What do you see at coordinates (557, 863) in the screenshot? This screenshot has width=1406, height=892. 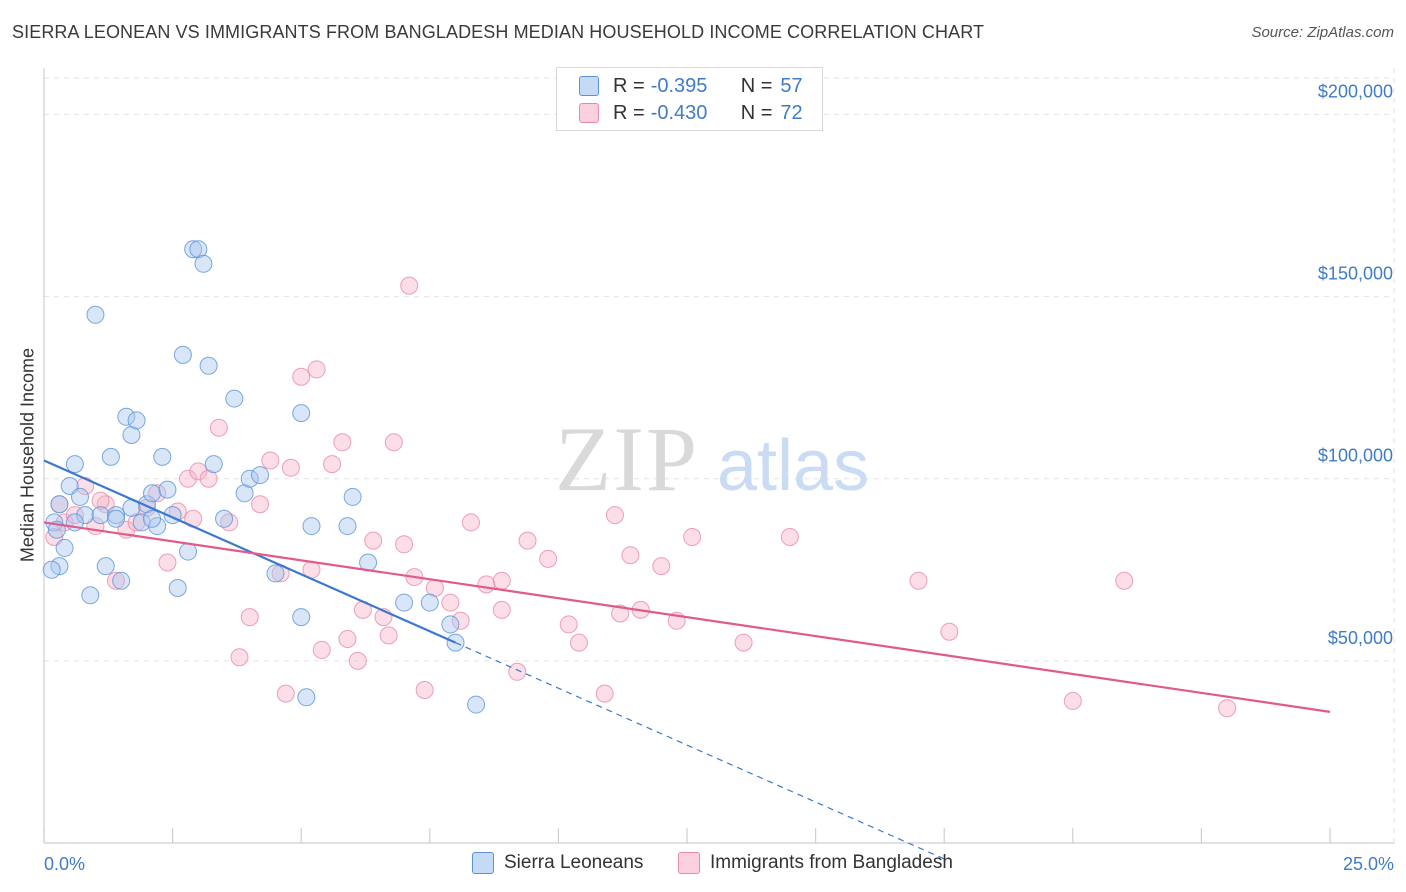 I see `bottom-legend-sierra-leoneans: Sierra Leoneans` at bounding box center [557, 863].